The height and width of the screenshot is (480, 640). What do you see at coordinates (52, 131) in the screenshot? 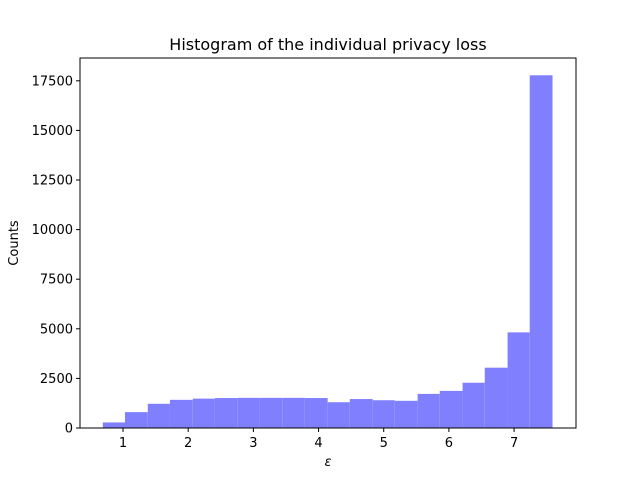
I see `y-tick-label: 15000` at bounding box center [52, 131].